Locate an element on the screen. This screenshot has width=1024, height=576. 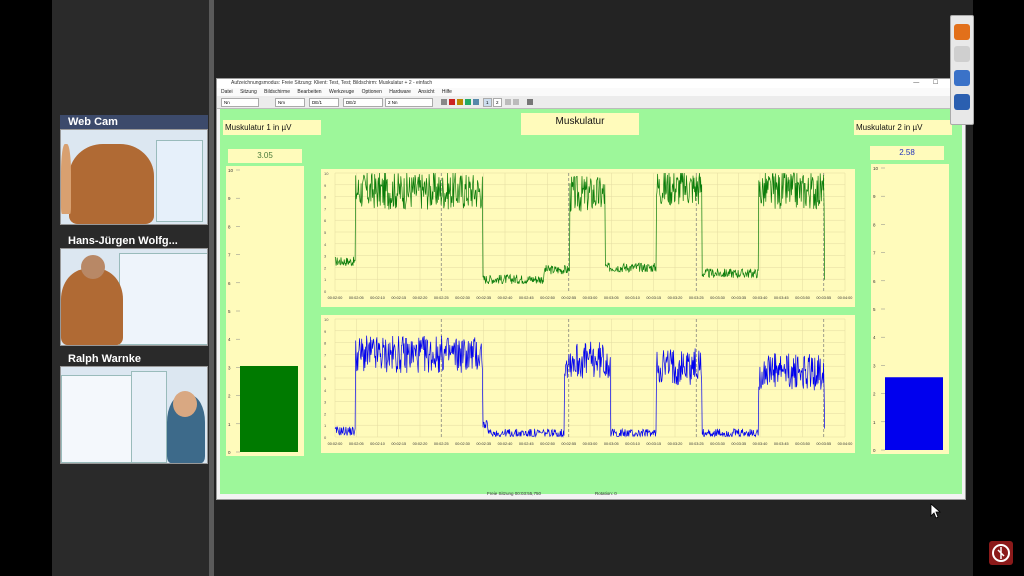
toolbar: Nn Nm DE/1 DE/2 2 Nn 1 2 is located at coordinates (591, 102).